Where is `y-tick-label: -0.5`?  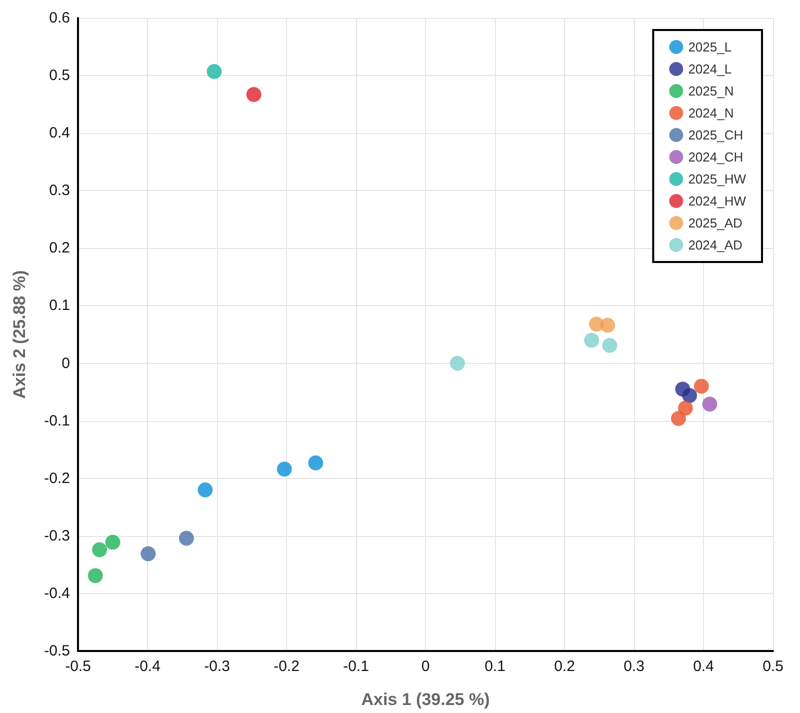 y-tick-label: -0.5 is located at coordinates (57, 651).